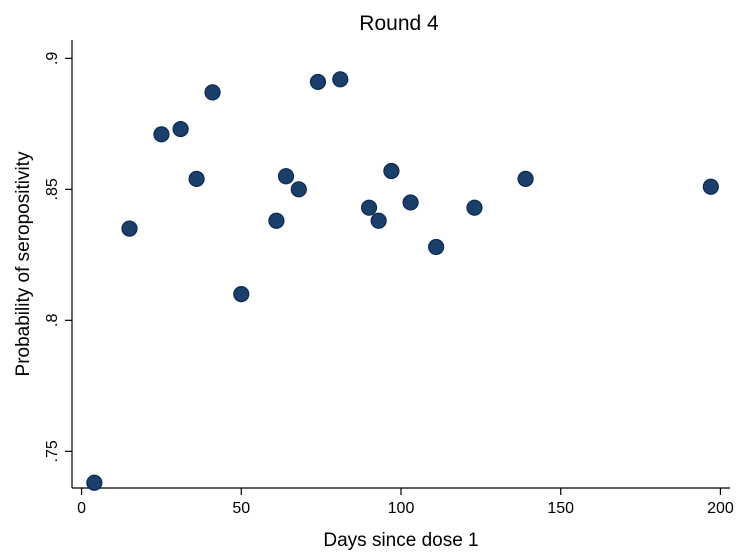 This screenshot has height=552, width=737. Describe the element at coordinates (400, 540) in the screenshot. I see `x-axis-label: Days since dose 1` at that location.